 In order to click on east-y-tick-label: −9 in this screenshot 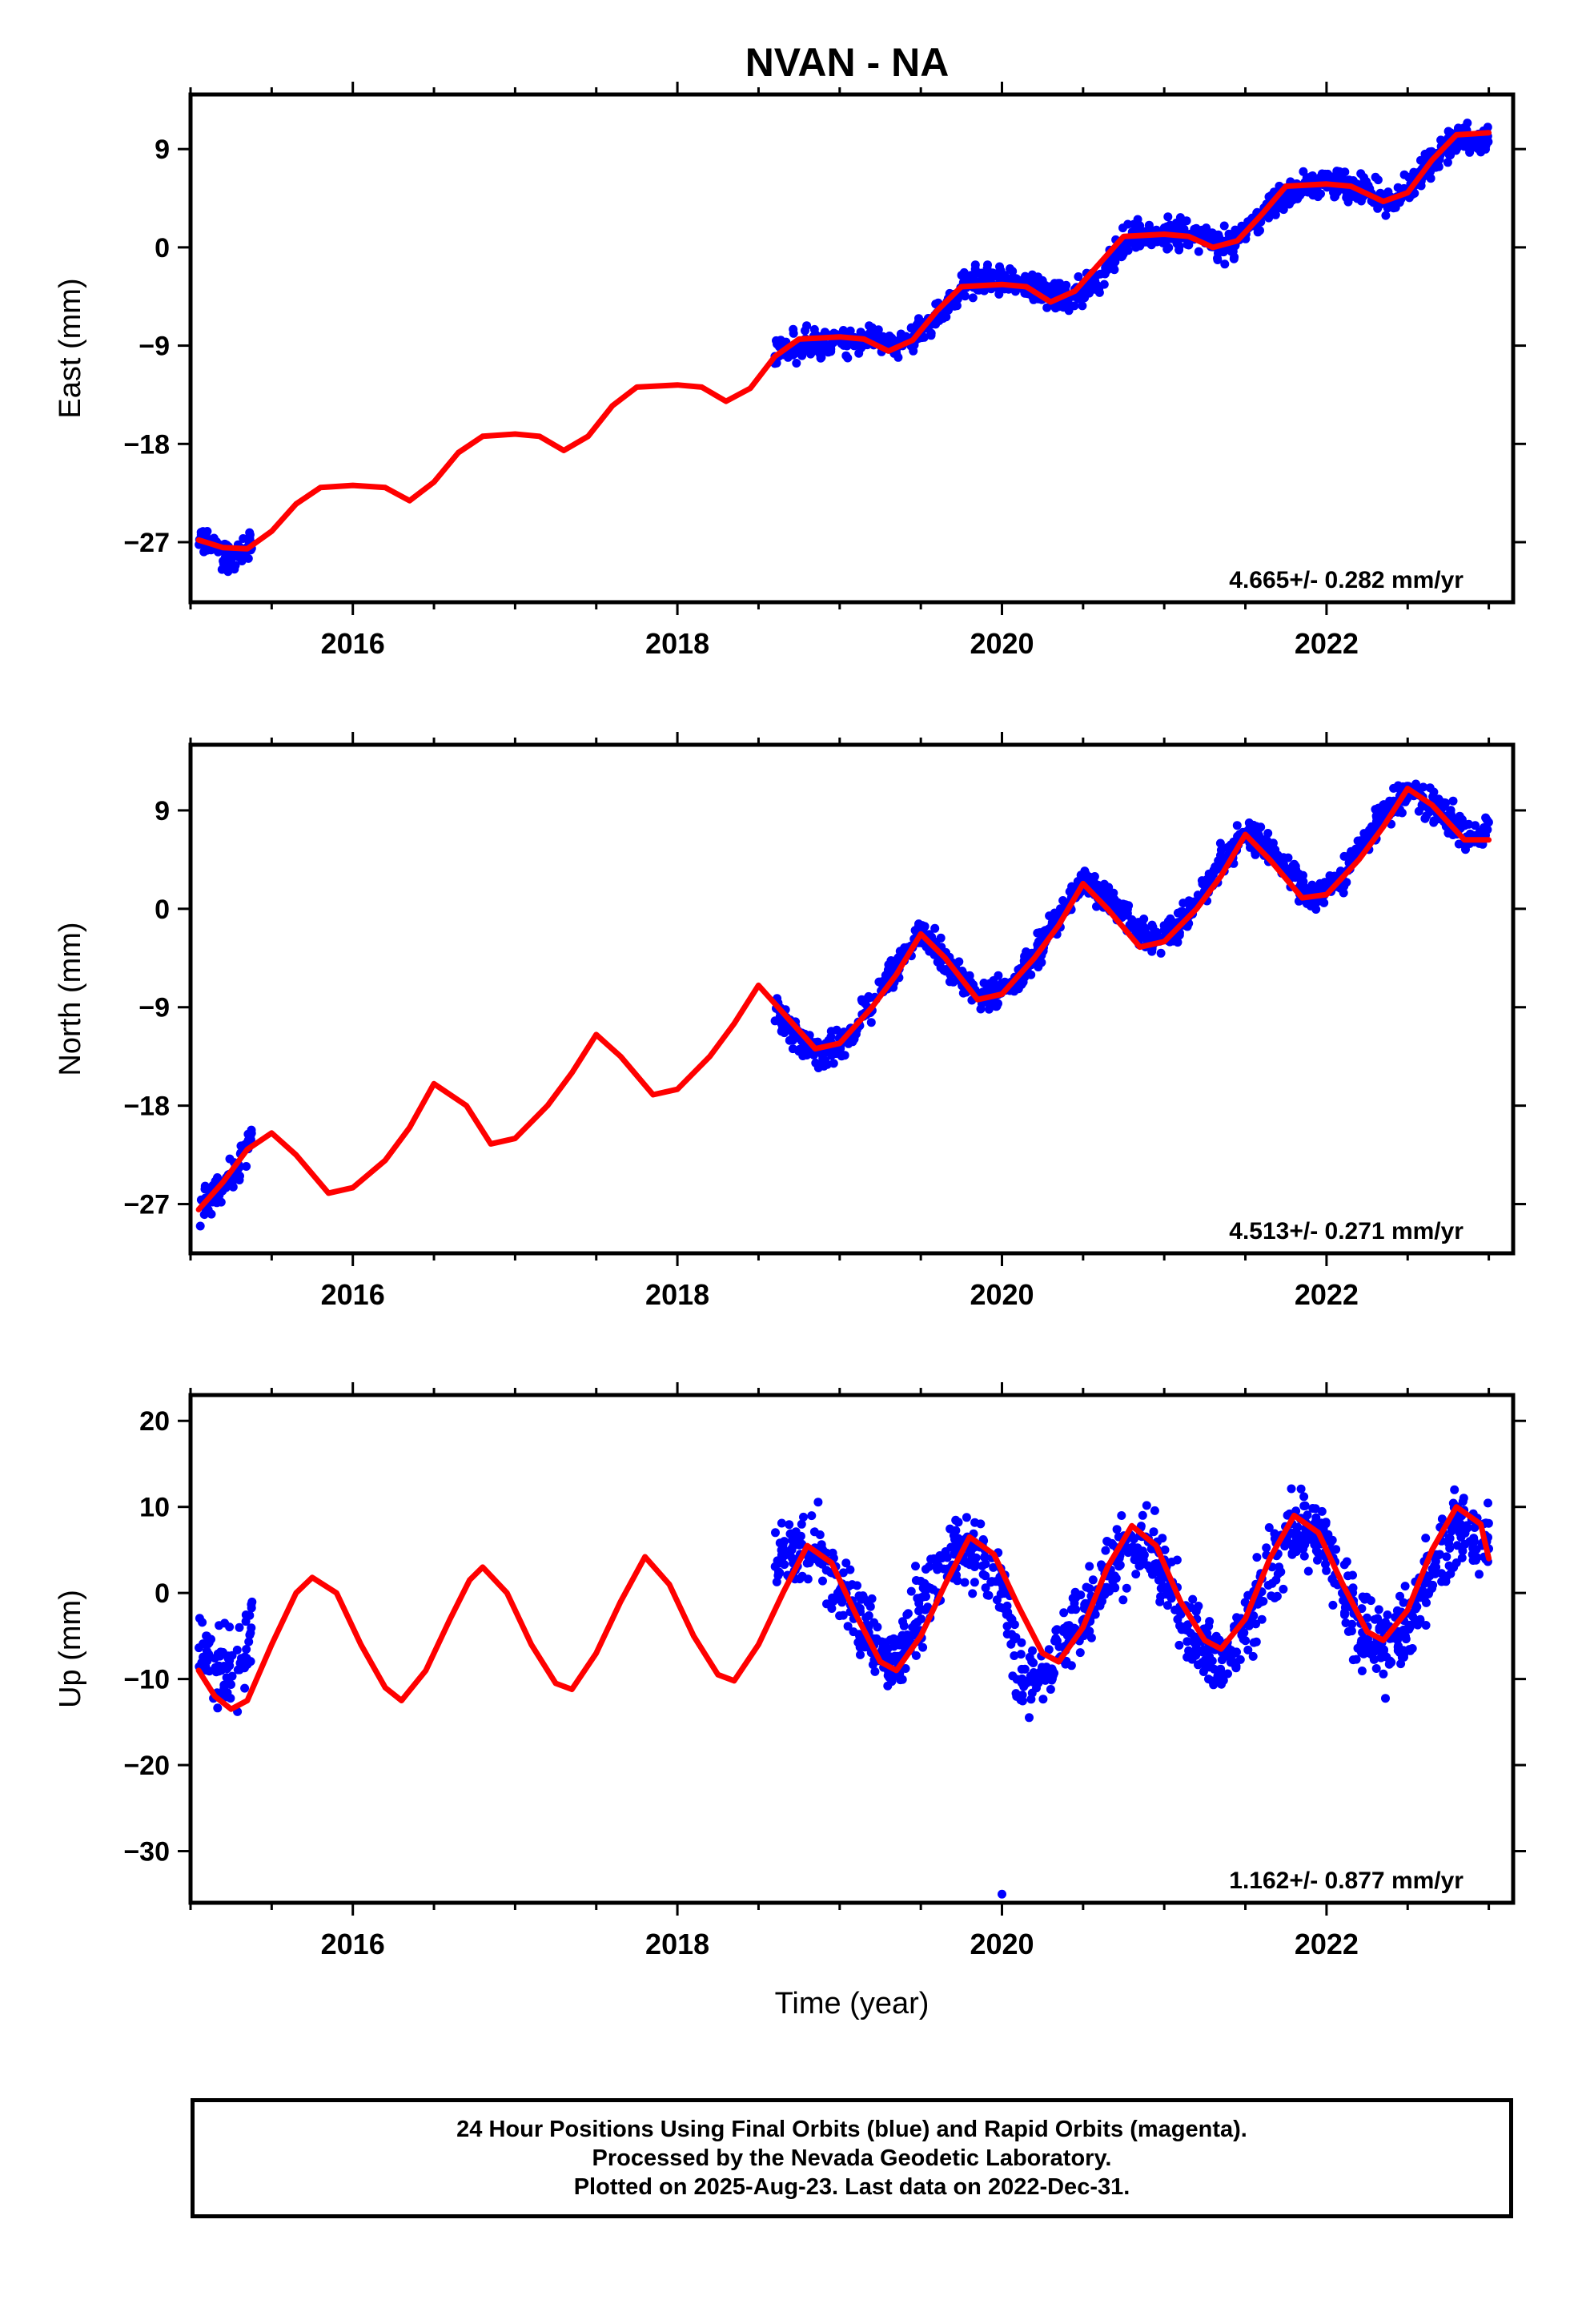, I will do `click(154, 347)`.